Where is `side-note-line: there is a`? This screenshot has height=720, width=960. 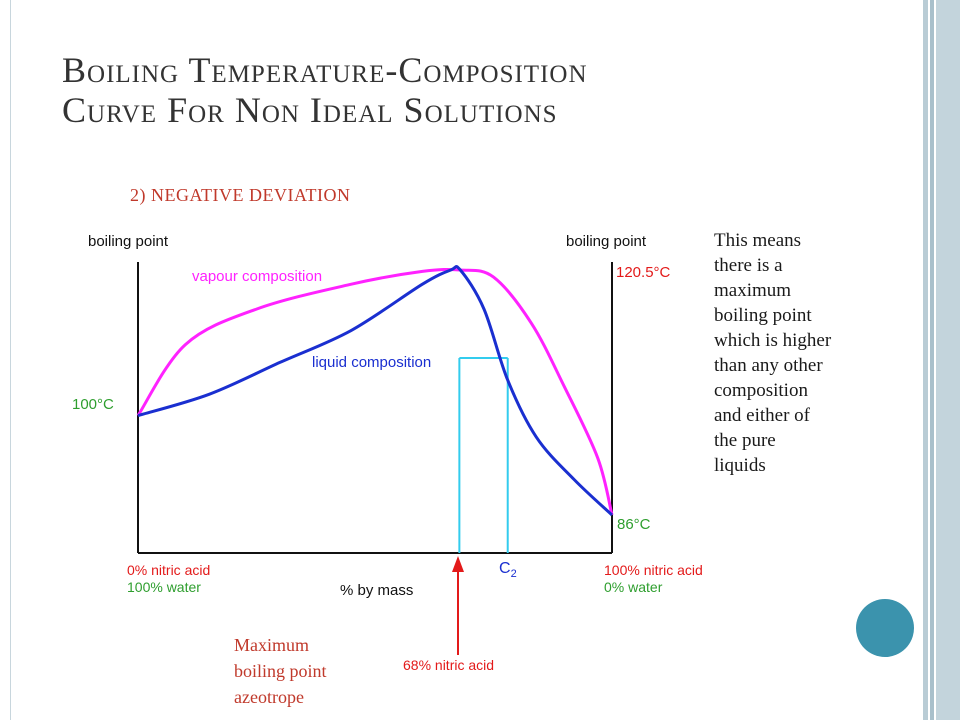 side-note-line: there is a is located at coordinates (748, 265).